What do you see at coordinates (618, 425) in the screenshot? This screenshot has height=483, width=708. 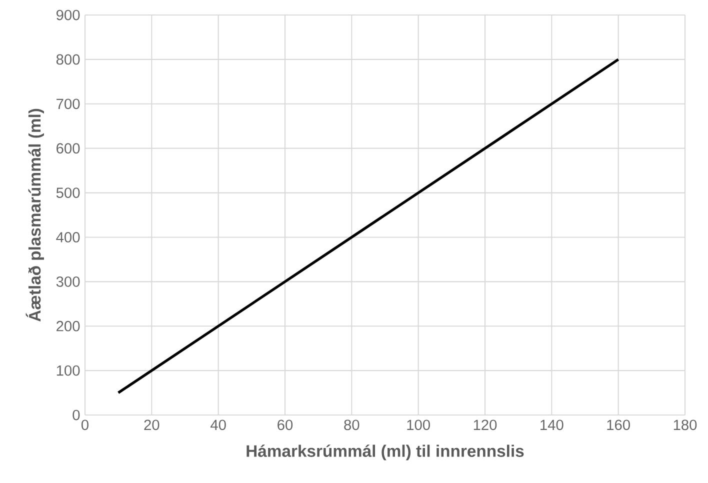 I see `x-tick-label: 160` at bounding box center [618, 425].